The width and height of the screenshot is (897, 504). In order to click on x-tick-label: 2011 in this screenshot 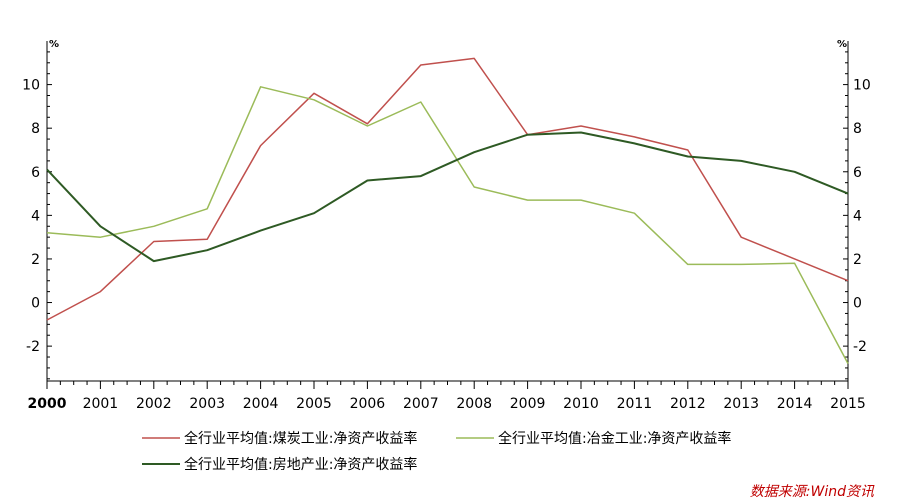, I will do `click(635, 404)`.